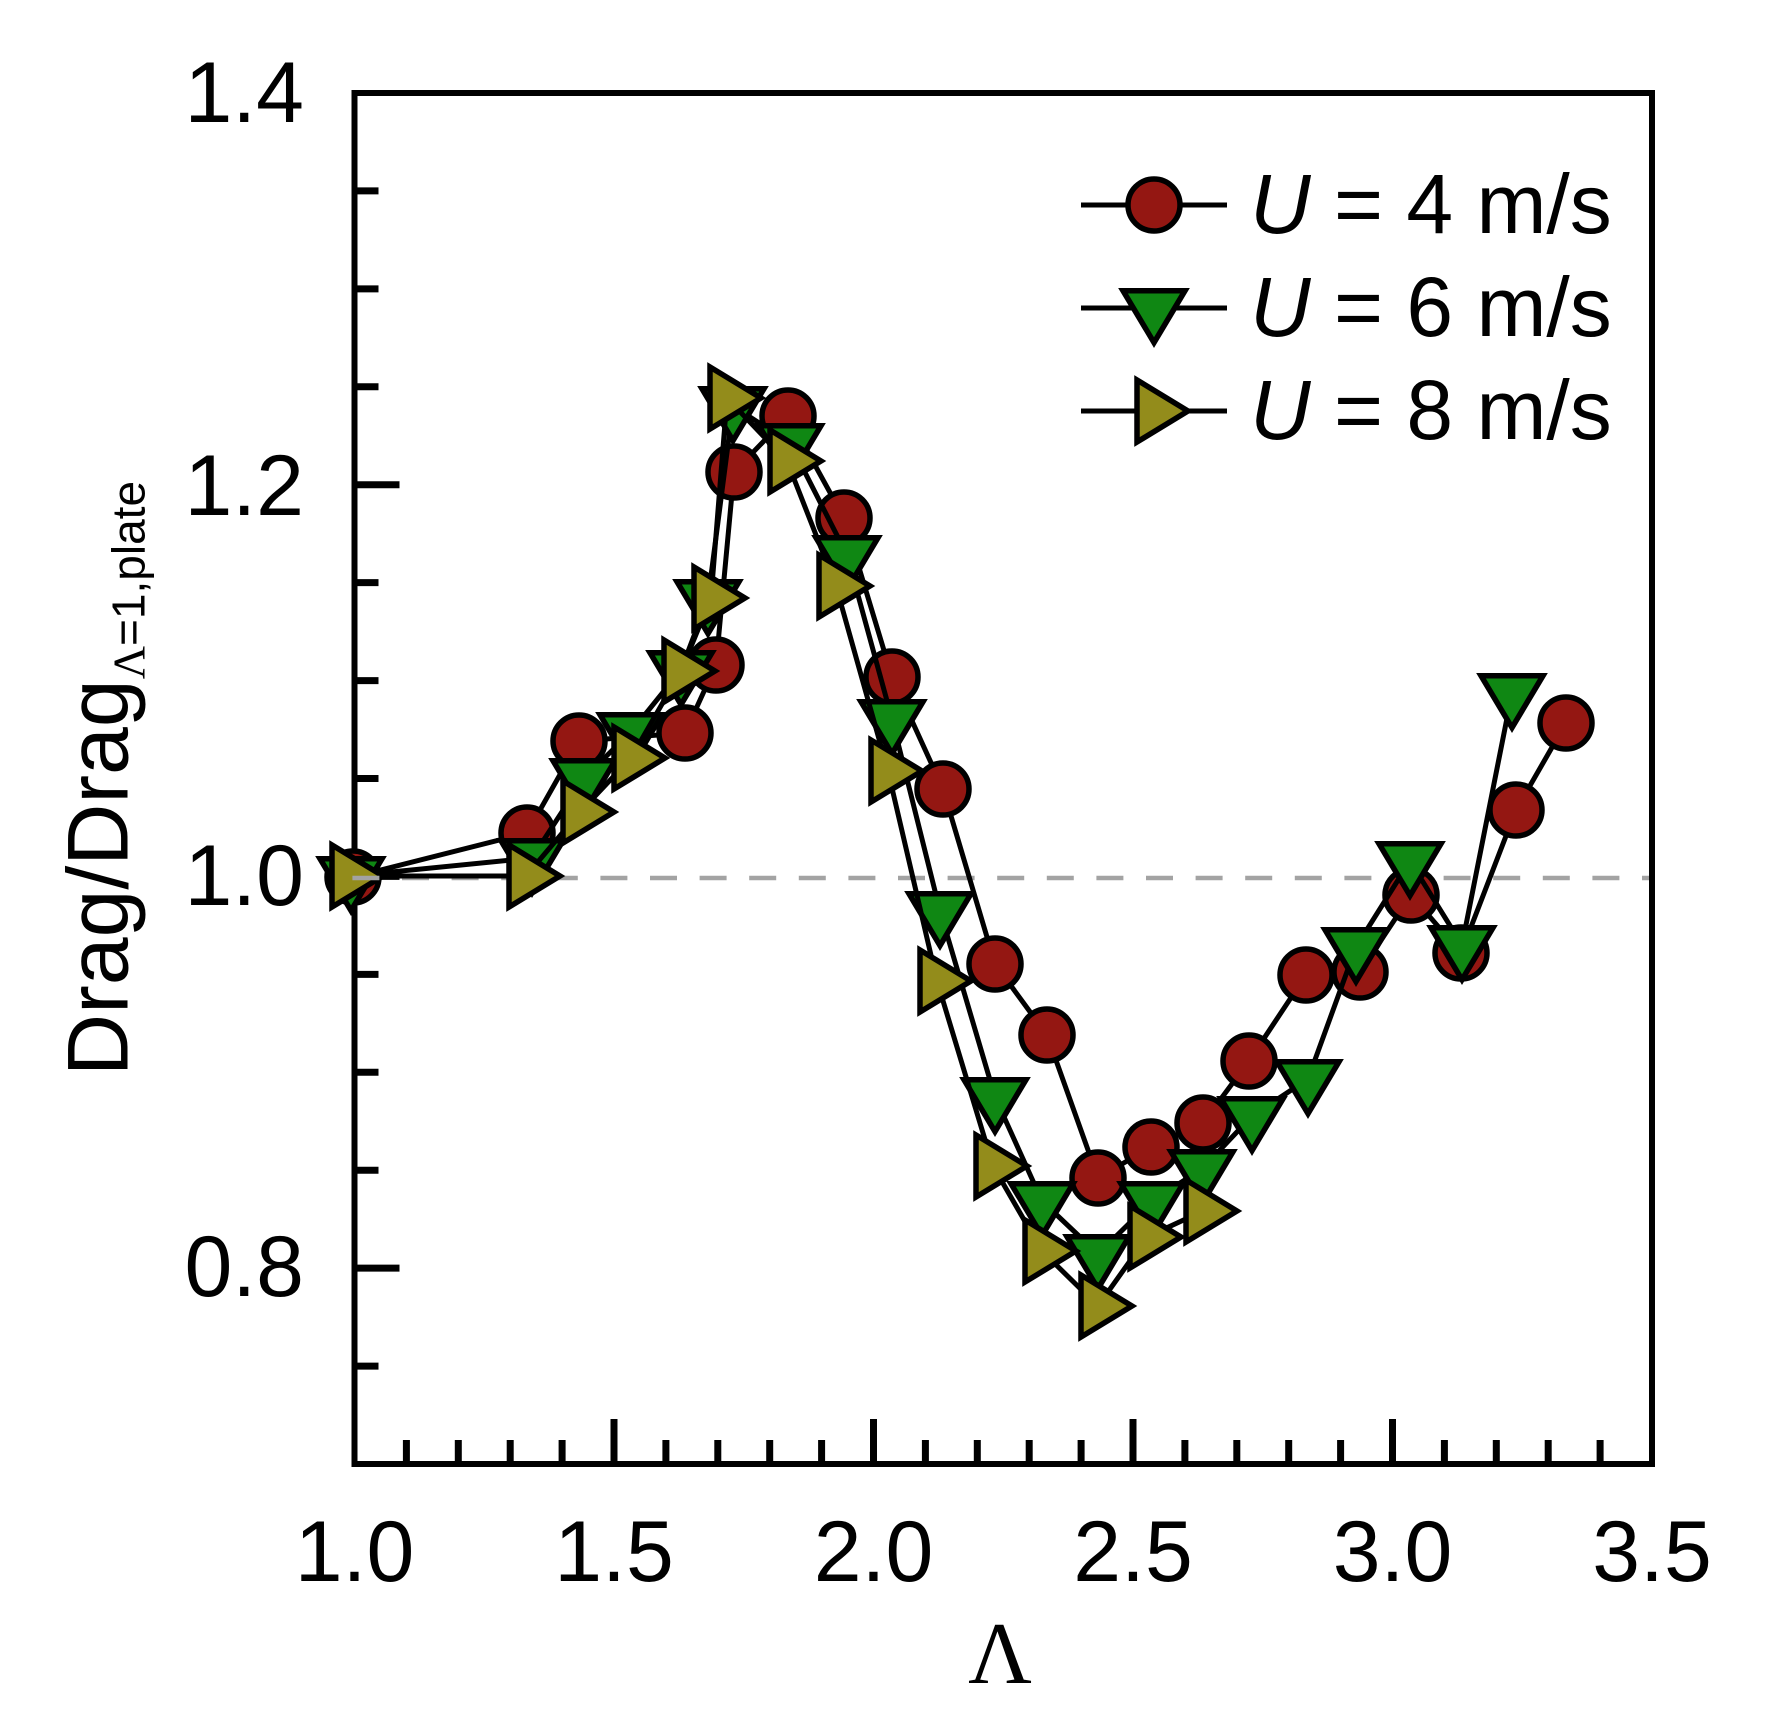 The height and width of the screenshot is (1728, 1771). I want to click on svg-text: 3.5, so click(1652, 1552).